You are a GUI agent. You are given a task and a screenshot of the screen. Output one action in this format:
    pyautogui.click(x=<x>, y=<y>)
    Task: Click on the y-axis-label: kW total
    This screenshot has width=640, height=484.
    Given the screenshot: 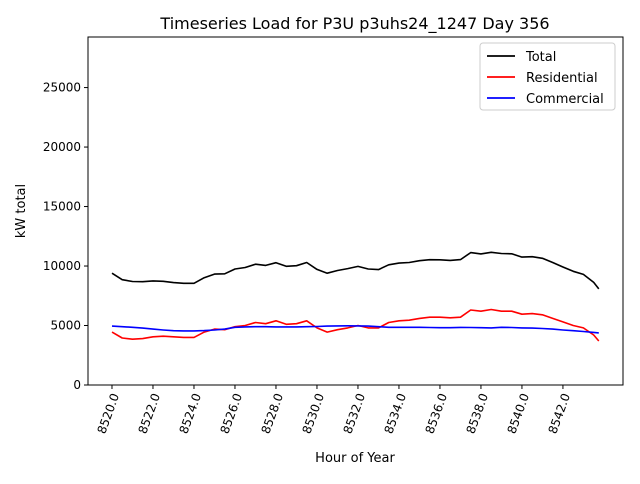 What is the action you would take?
    pyautogui.click(x=21, y=211)
    